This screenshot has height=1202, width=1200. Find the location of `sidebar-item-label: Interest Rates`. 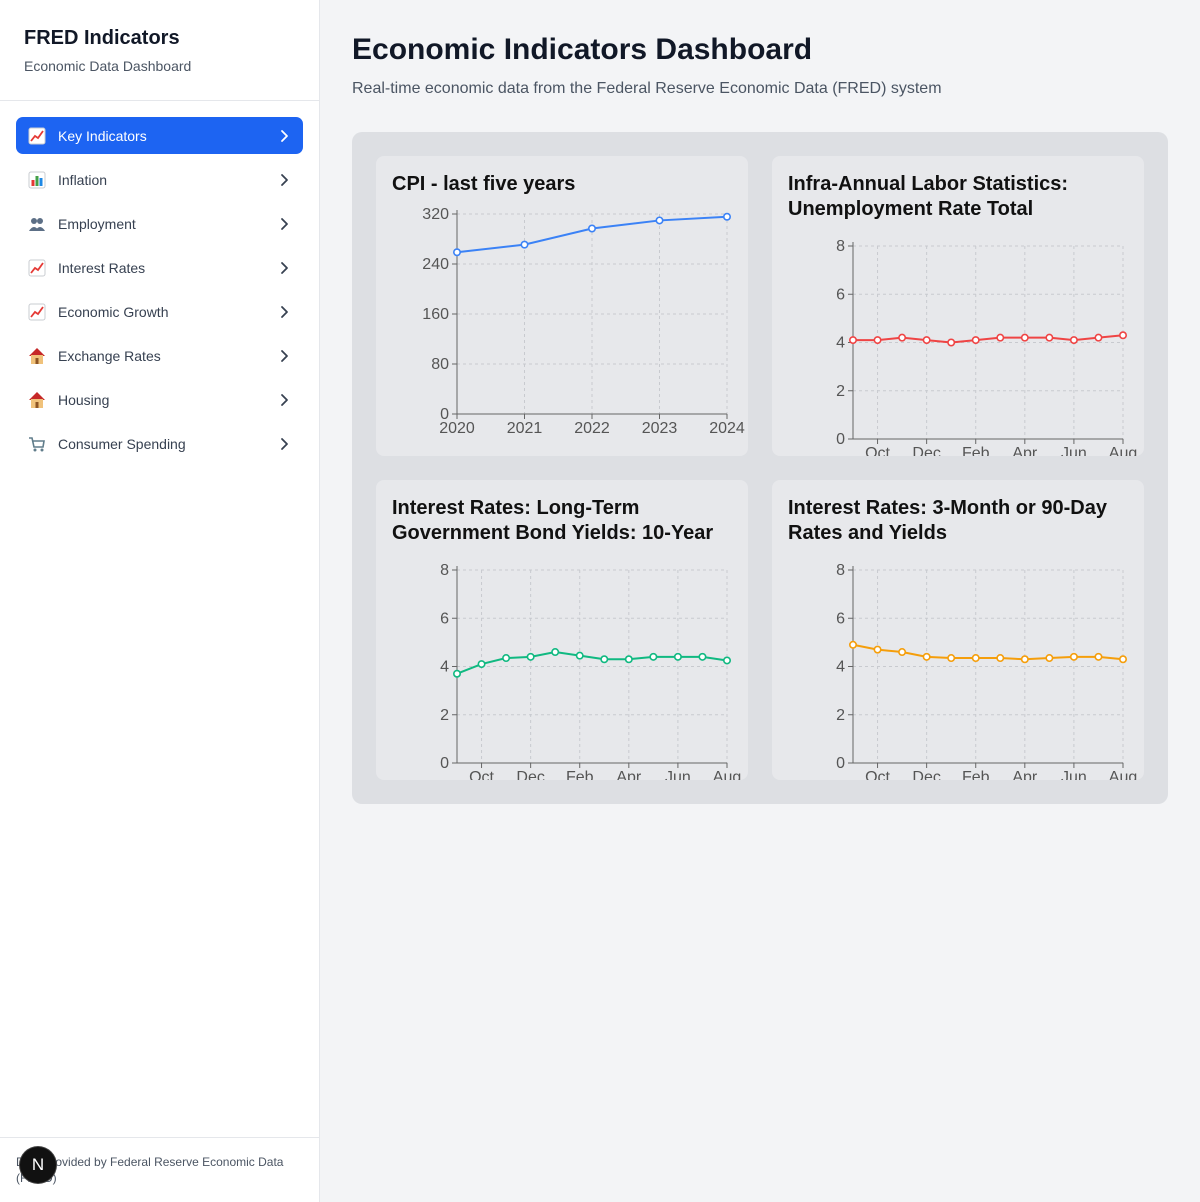

sidebar-item-label: Interest Rates is located at coordinates (102, 267).